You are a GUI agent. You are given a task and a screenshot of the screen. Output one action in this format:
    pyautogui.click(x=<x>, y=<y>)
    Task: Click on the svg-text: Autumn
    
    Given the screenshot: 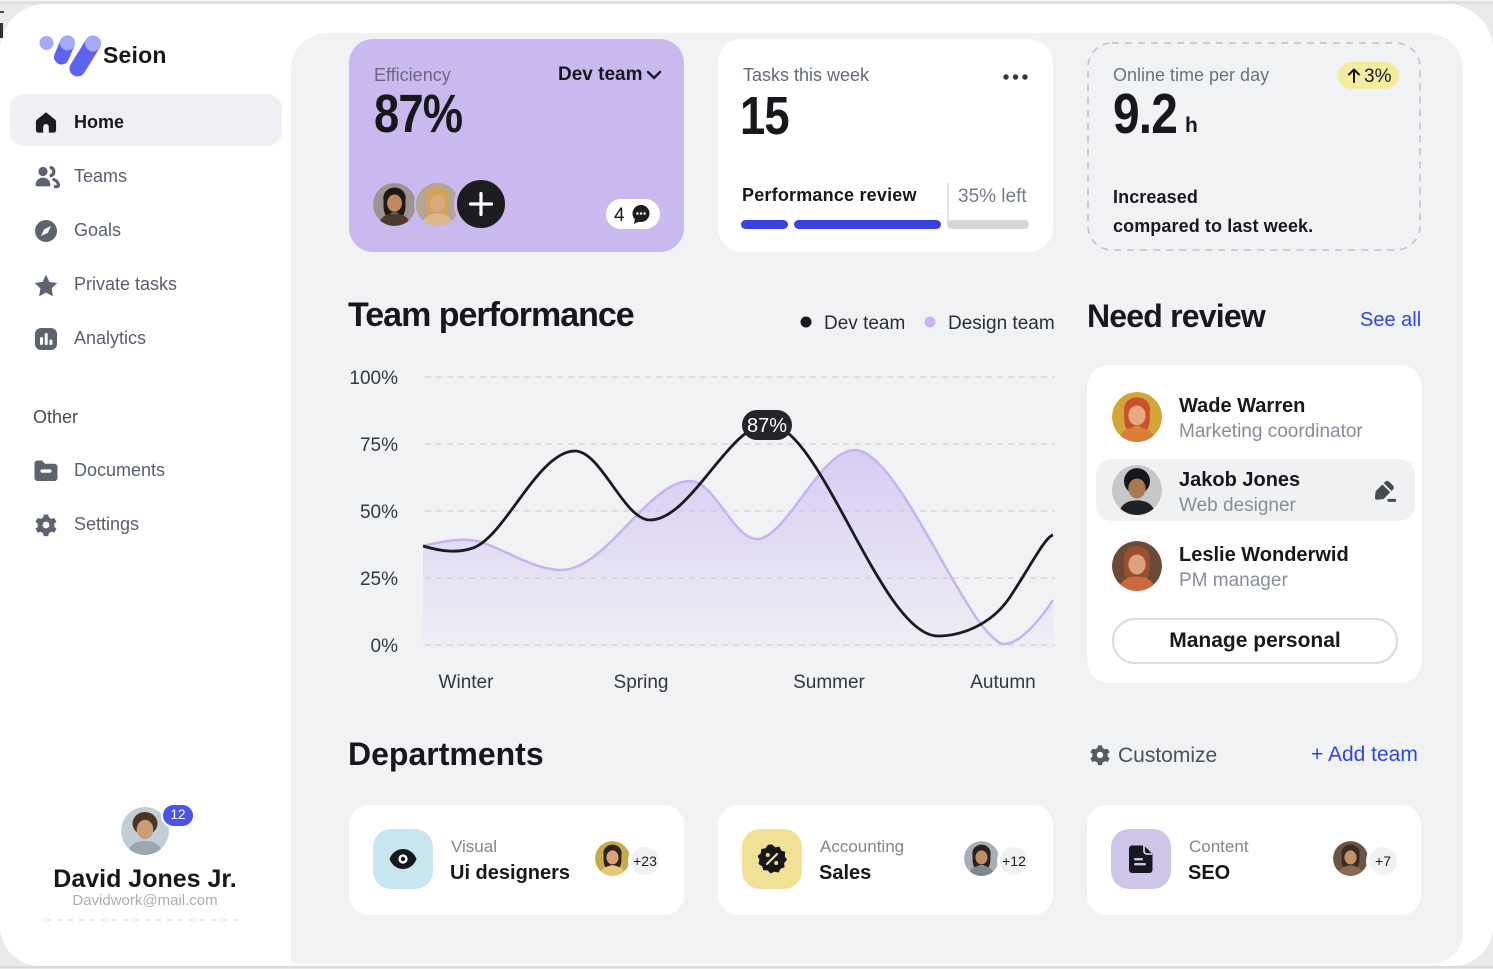 What is the action you would take?
    pyautogui.click(x=1002, y=682)
    